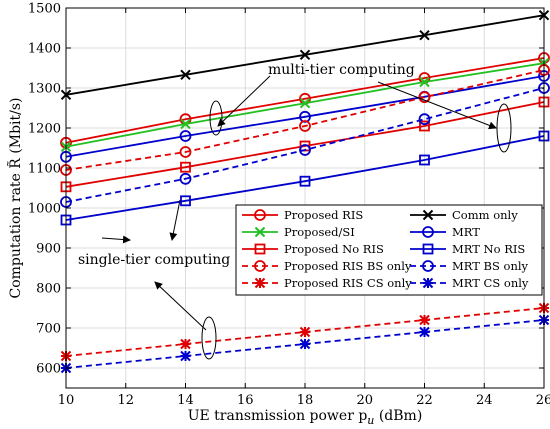 The image size is (550, 429). I want to click on x-tick-label: 22, so click(424, 400).